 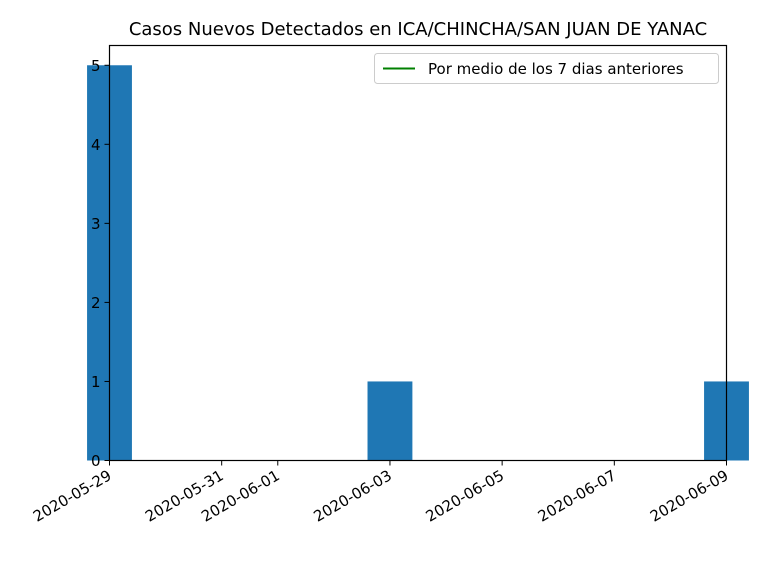 I want to click on legend-box, so click(x=546, y=68).